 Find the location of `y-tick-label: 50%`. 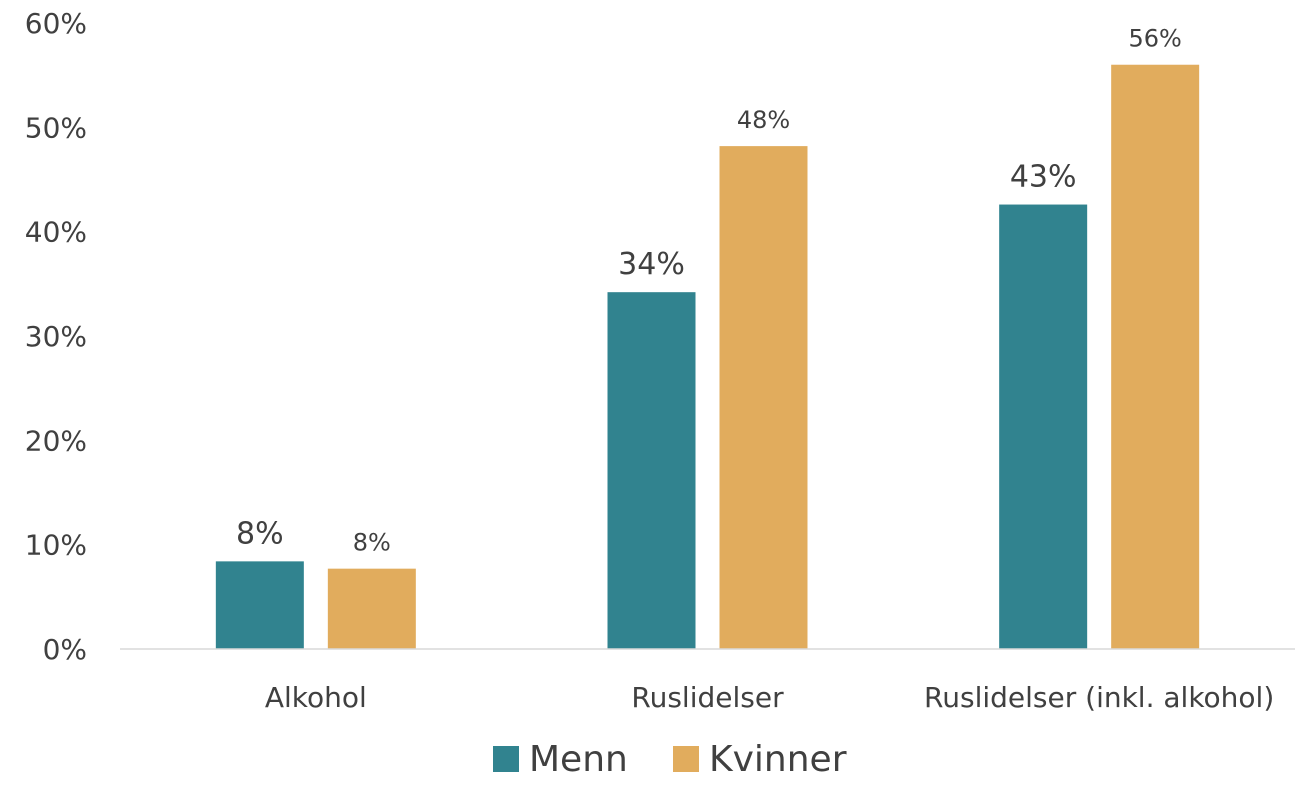

y-tick-label: 50% is located at coordinates (56, 127).